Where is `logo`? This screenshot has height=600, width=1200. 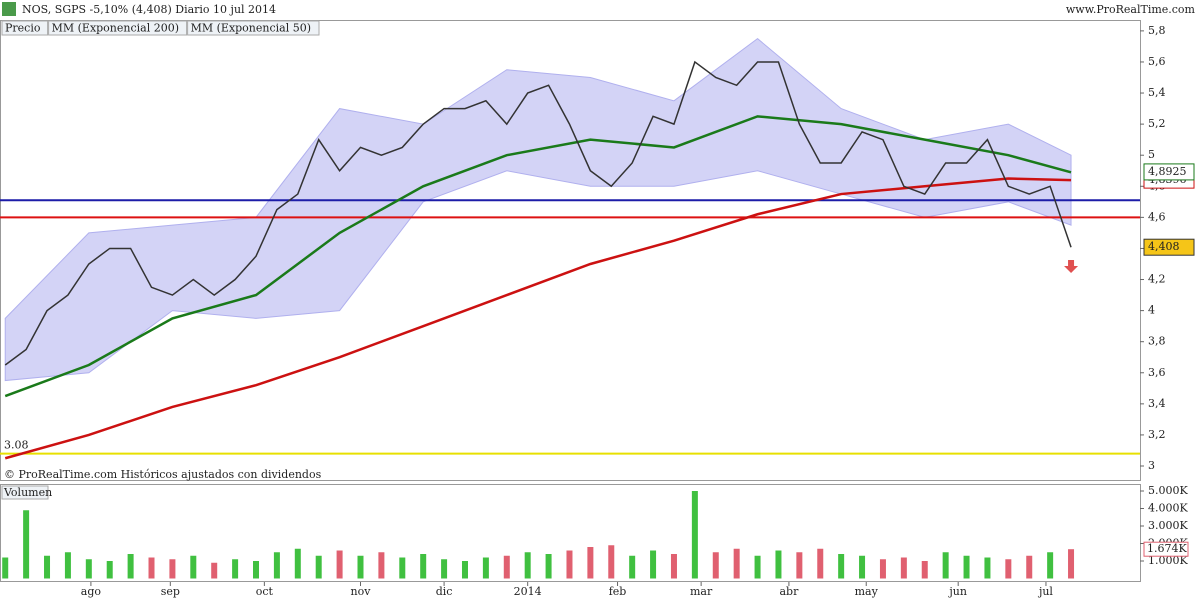
logo is located at coordinates (9, 9).